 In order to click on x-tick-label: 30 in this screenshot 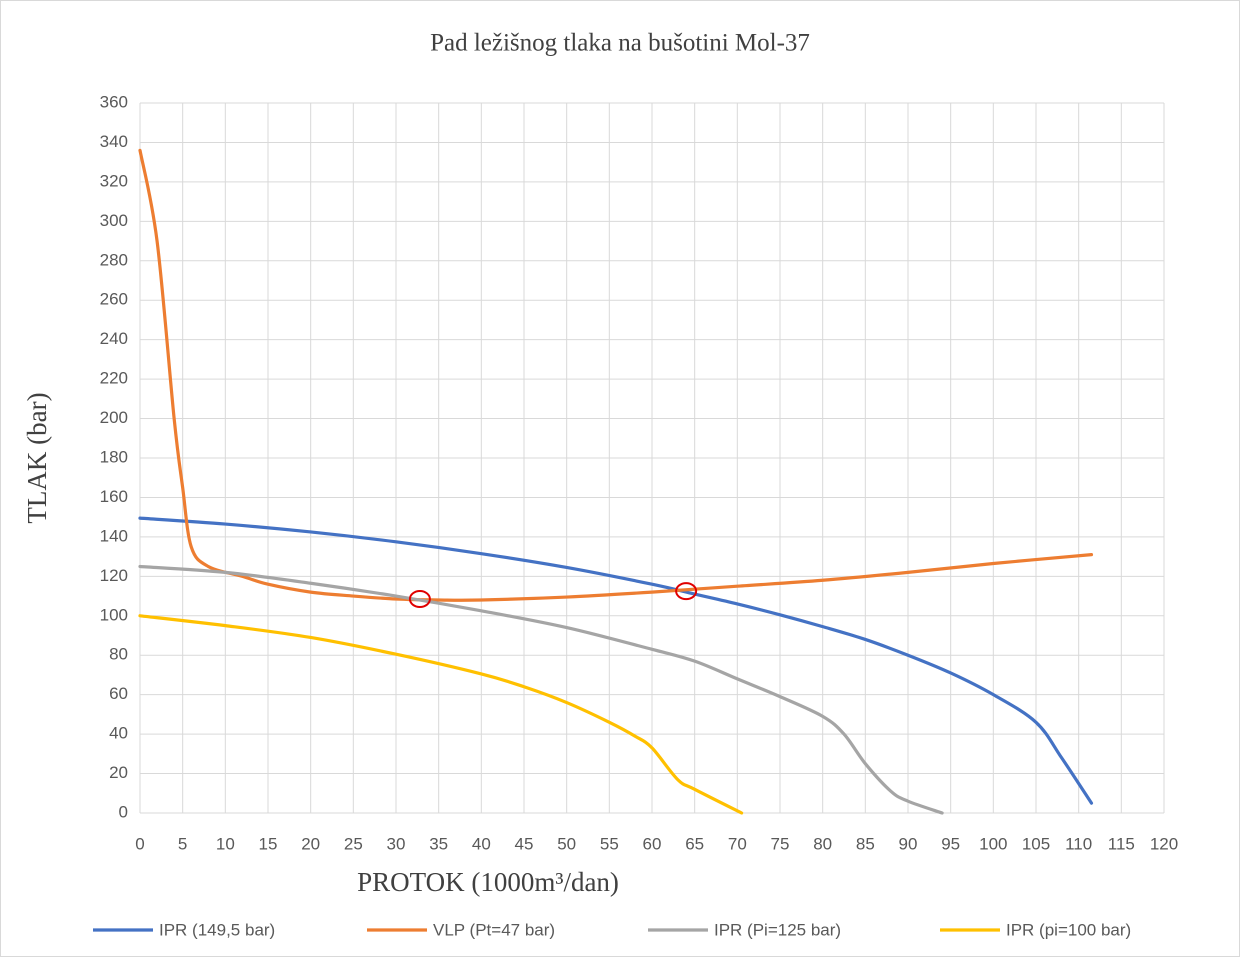, I will do `click(396, 843)`.